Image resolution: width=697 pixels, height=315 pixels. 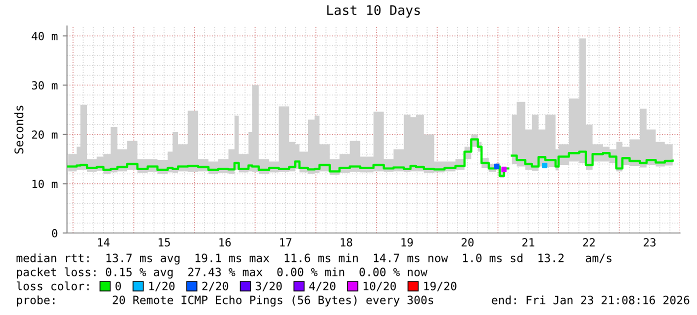 What do you see at coordinates (52, 285) in the screenshot?
I see `legend-title: loss color:` at bounding box center [52, 285].